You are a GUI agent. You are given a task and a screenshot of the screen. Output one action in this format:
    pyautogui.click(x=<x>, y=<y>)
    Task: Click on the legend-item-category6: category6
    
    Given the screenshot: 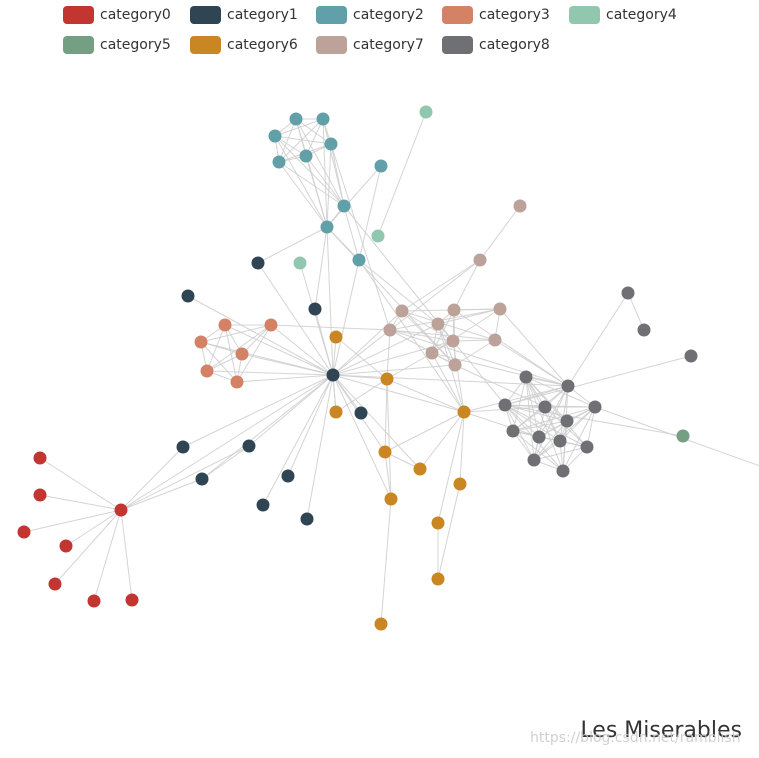 What is the action you would take?
    pyautogui.click(x=244, y=45)
    